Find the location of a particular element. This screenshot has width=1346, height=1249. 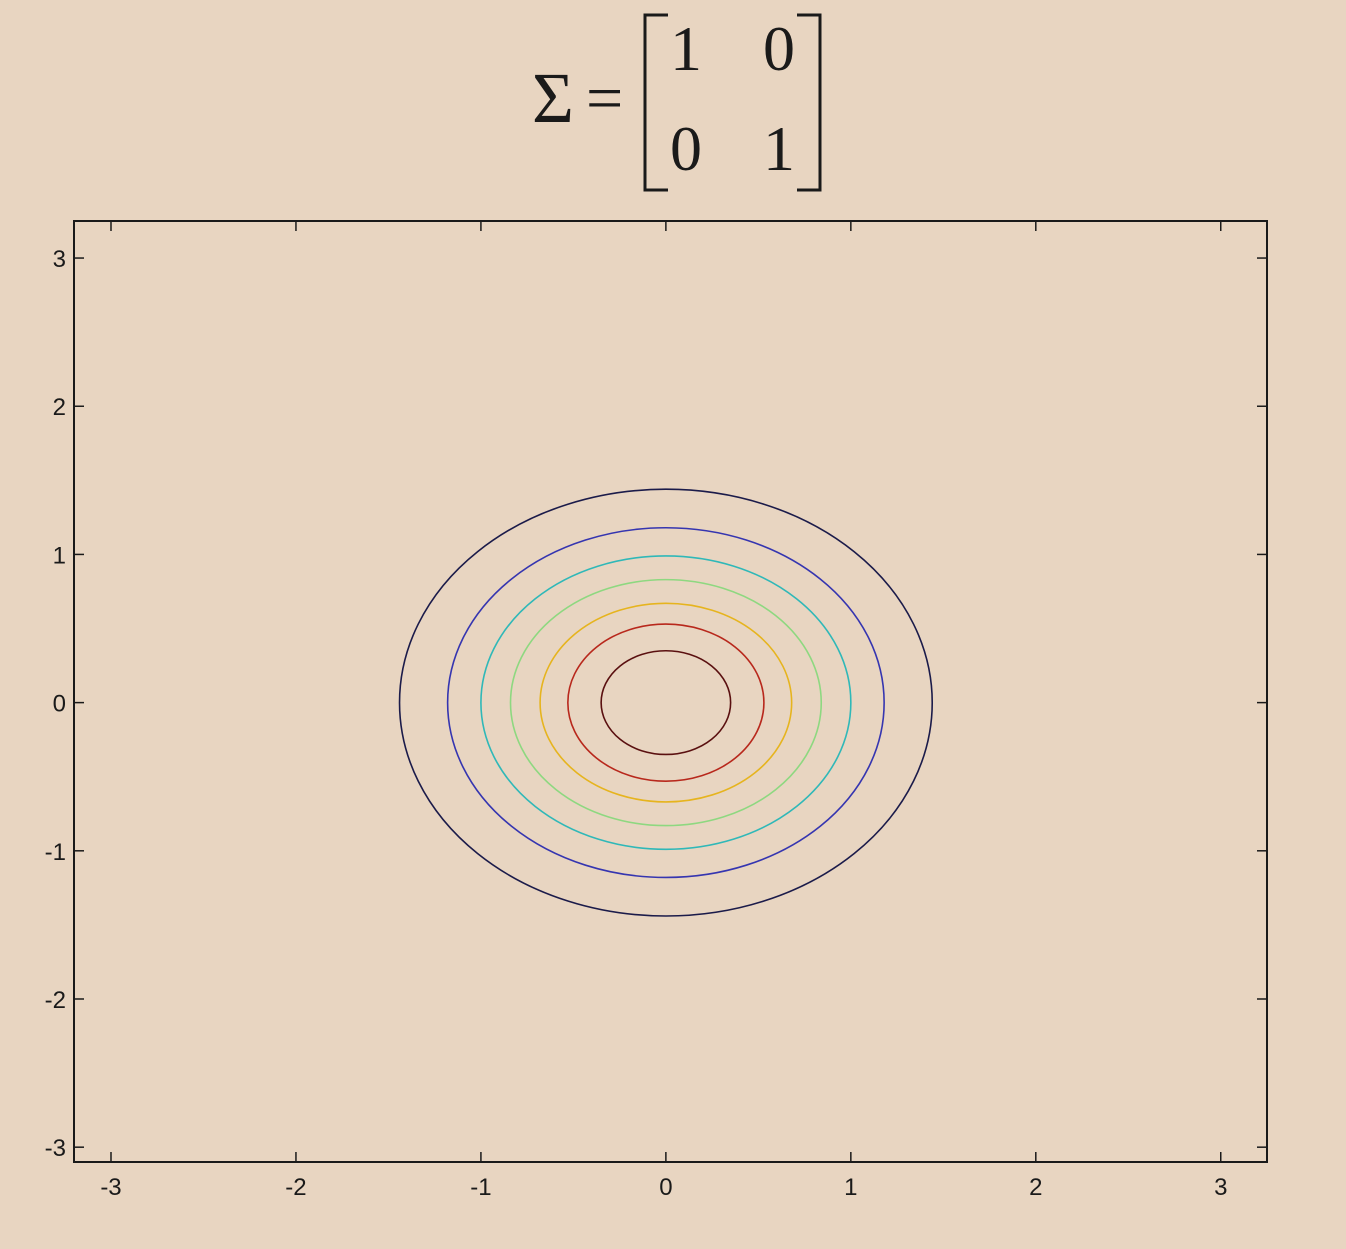

matrix-left-bracket is located at coordinates (655, 102).